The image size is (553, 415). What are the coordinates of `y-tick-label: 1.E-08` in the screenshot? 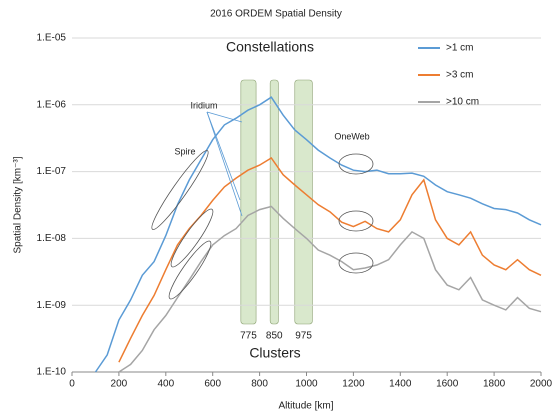 It's located at (52, 238).